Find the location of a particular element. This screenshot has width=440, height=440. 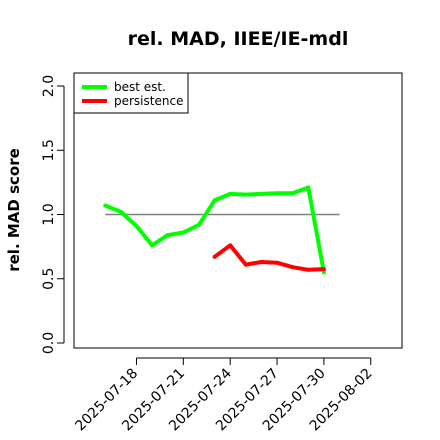

series-line is located at coordinates (268, 257).